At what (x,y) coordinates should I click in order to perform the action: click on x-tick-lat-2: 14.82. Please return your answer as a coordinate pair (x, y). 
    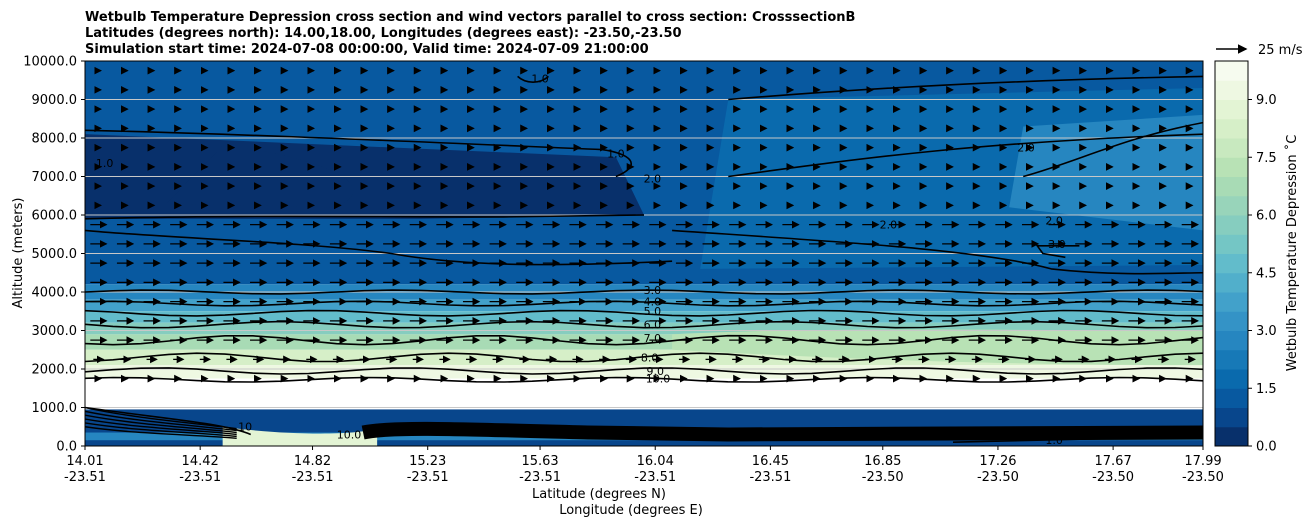
    Looking at the image, I should click on (312, 461).